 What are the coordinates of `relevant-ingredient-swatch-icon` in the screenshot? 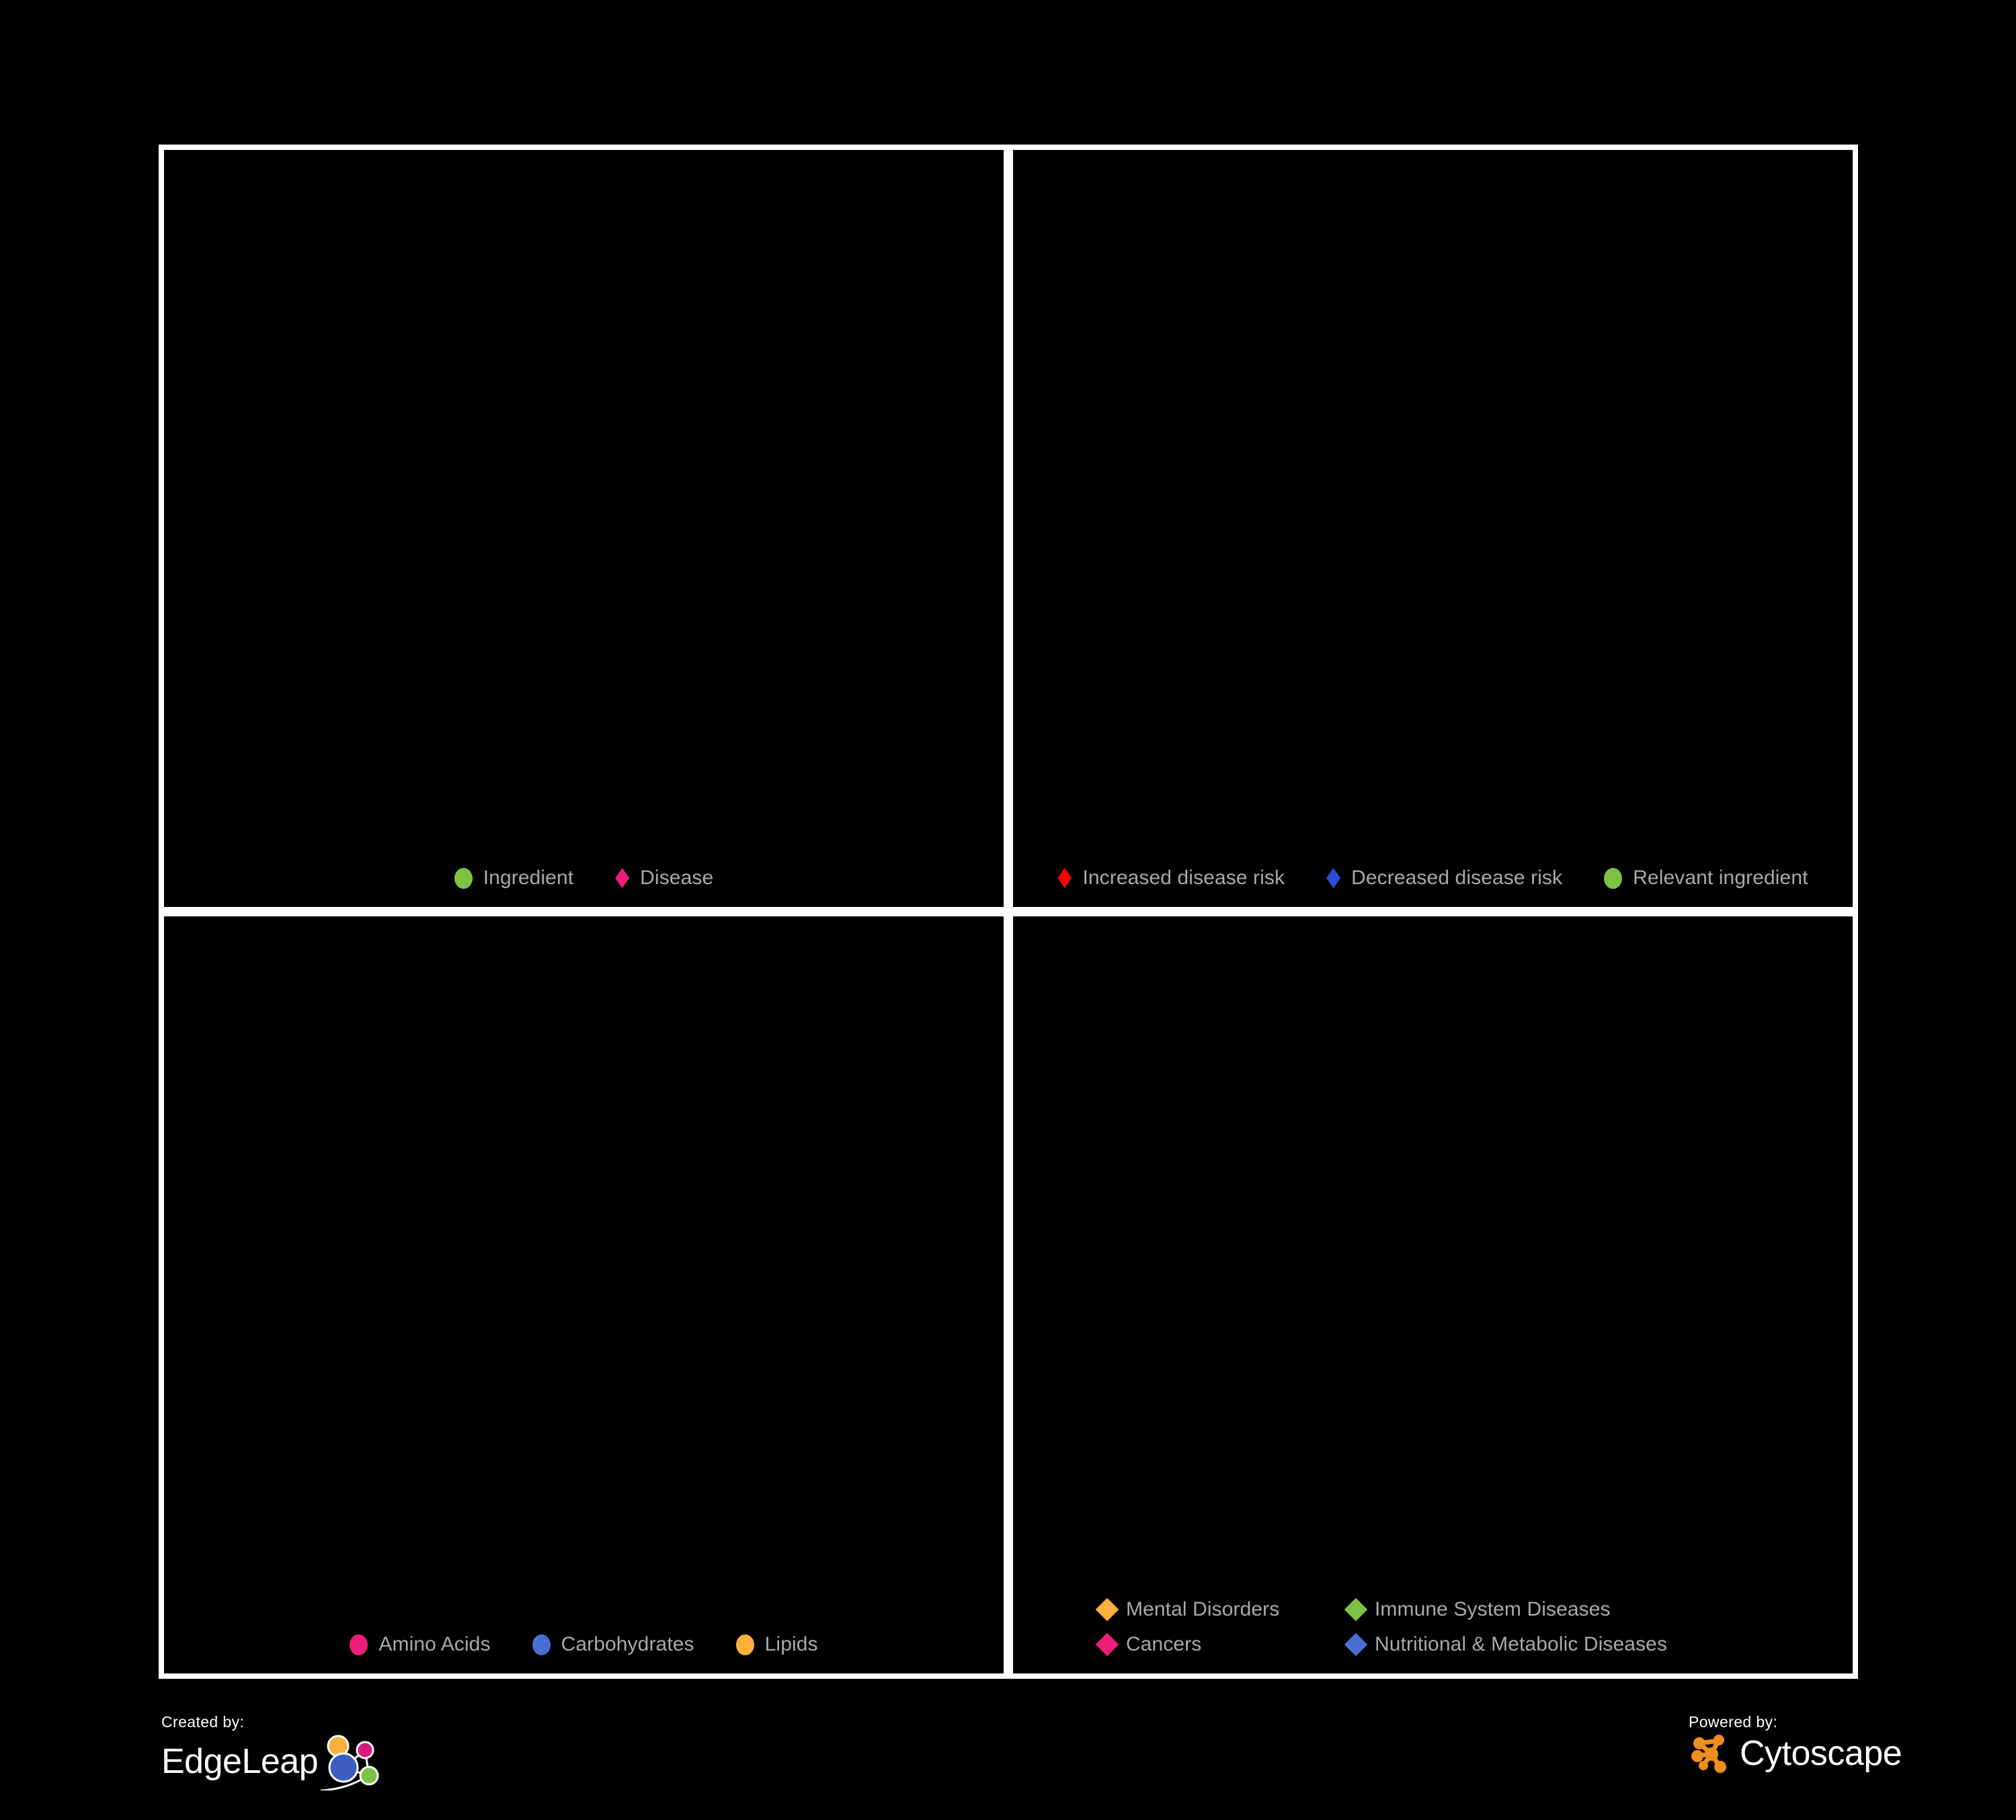 It's located at (1613, 878).